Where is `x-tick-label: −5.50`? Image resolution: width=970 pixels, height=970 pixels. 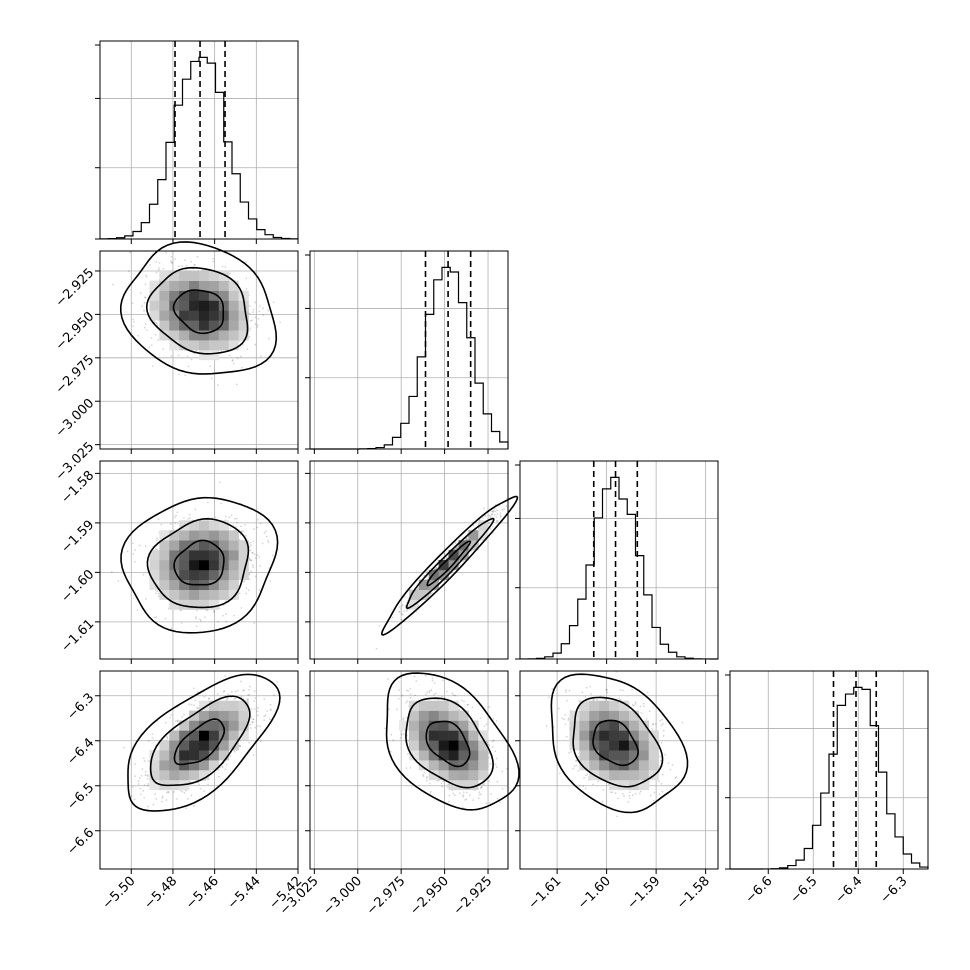
x-tick-label: −5.50 is located at coordinates (119, 893).